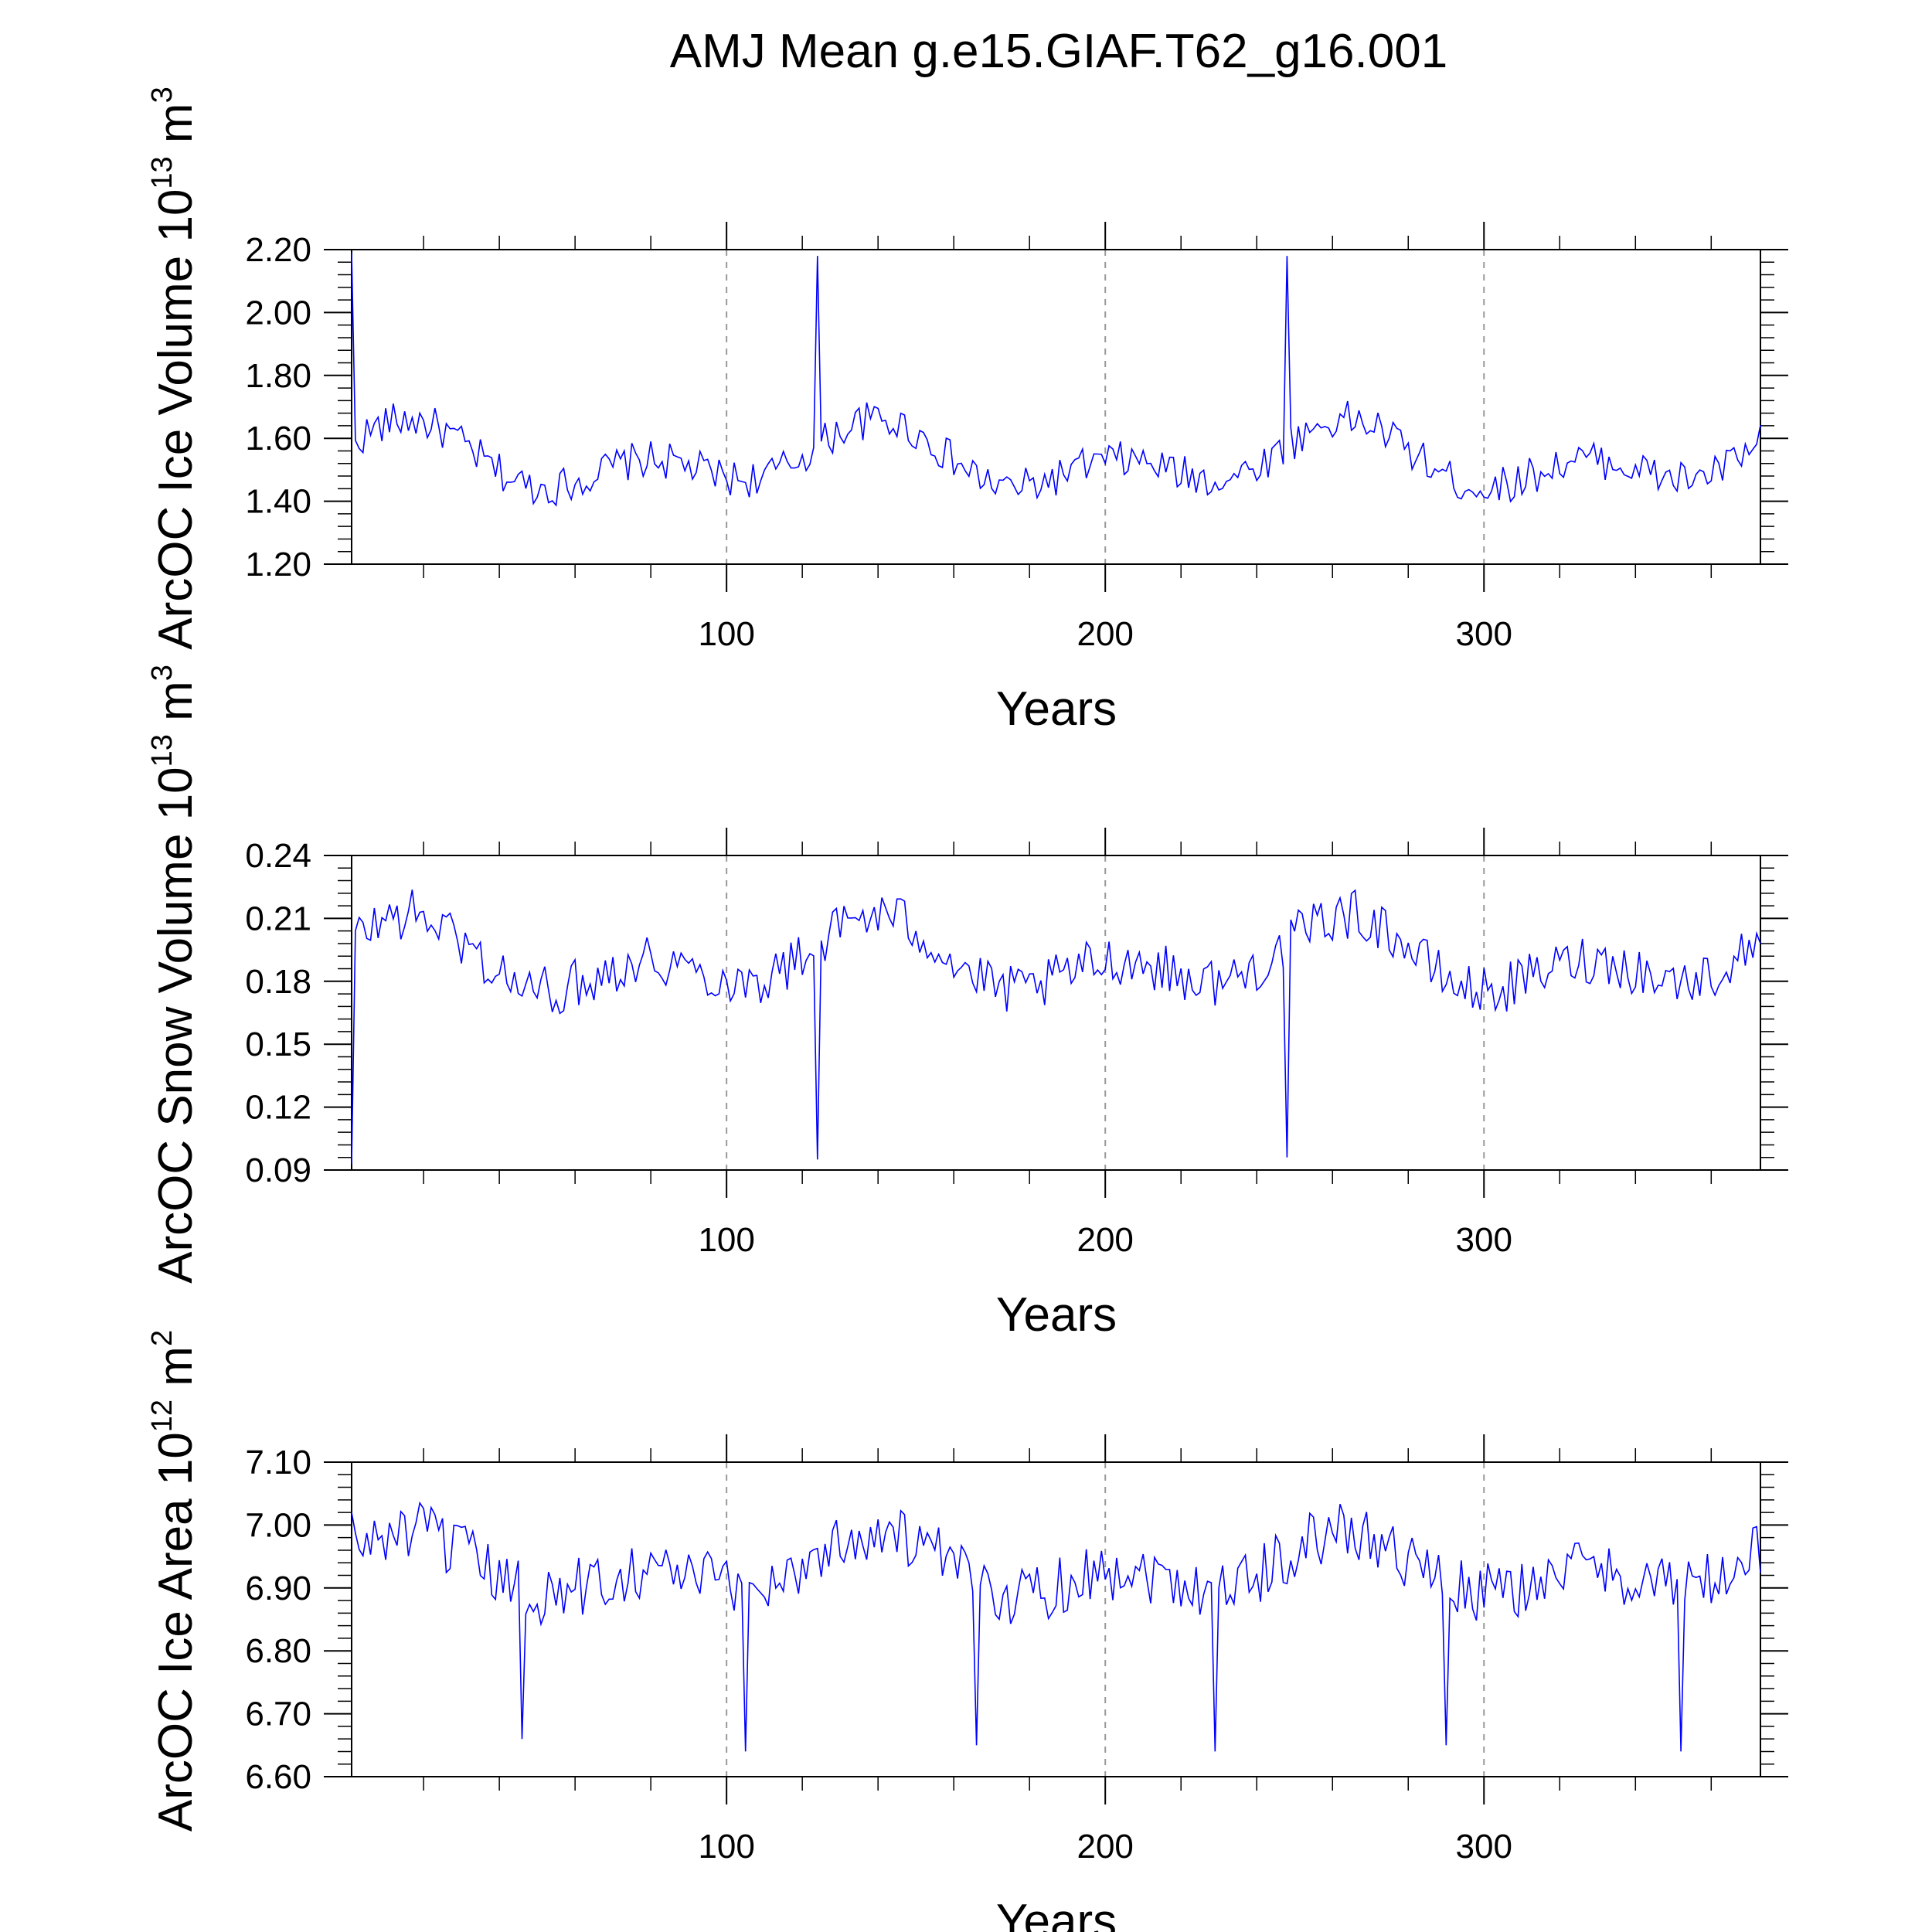 Image resolution: width=1932 pixels, height=1932 pixels. I want to click on y-tick-label: 6.80, so click(278, 1651).